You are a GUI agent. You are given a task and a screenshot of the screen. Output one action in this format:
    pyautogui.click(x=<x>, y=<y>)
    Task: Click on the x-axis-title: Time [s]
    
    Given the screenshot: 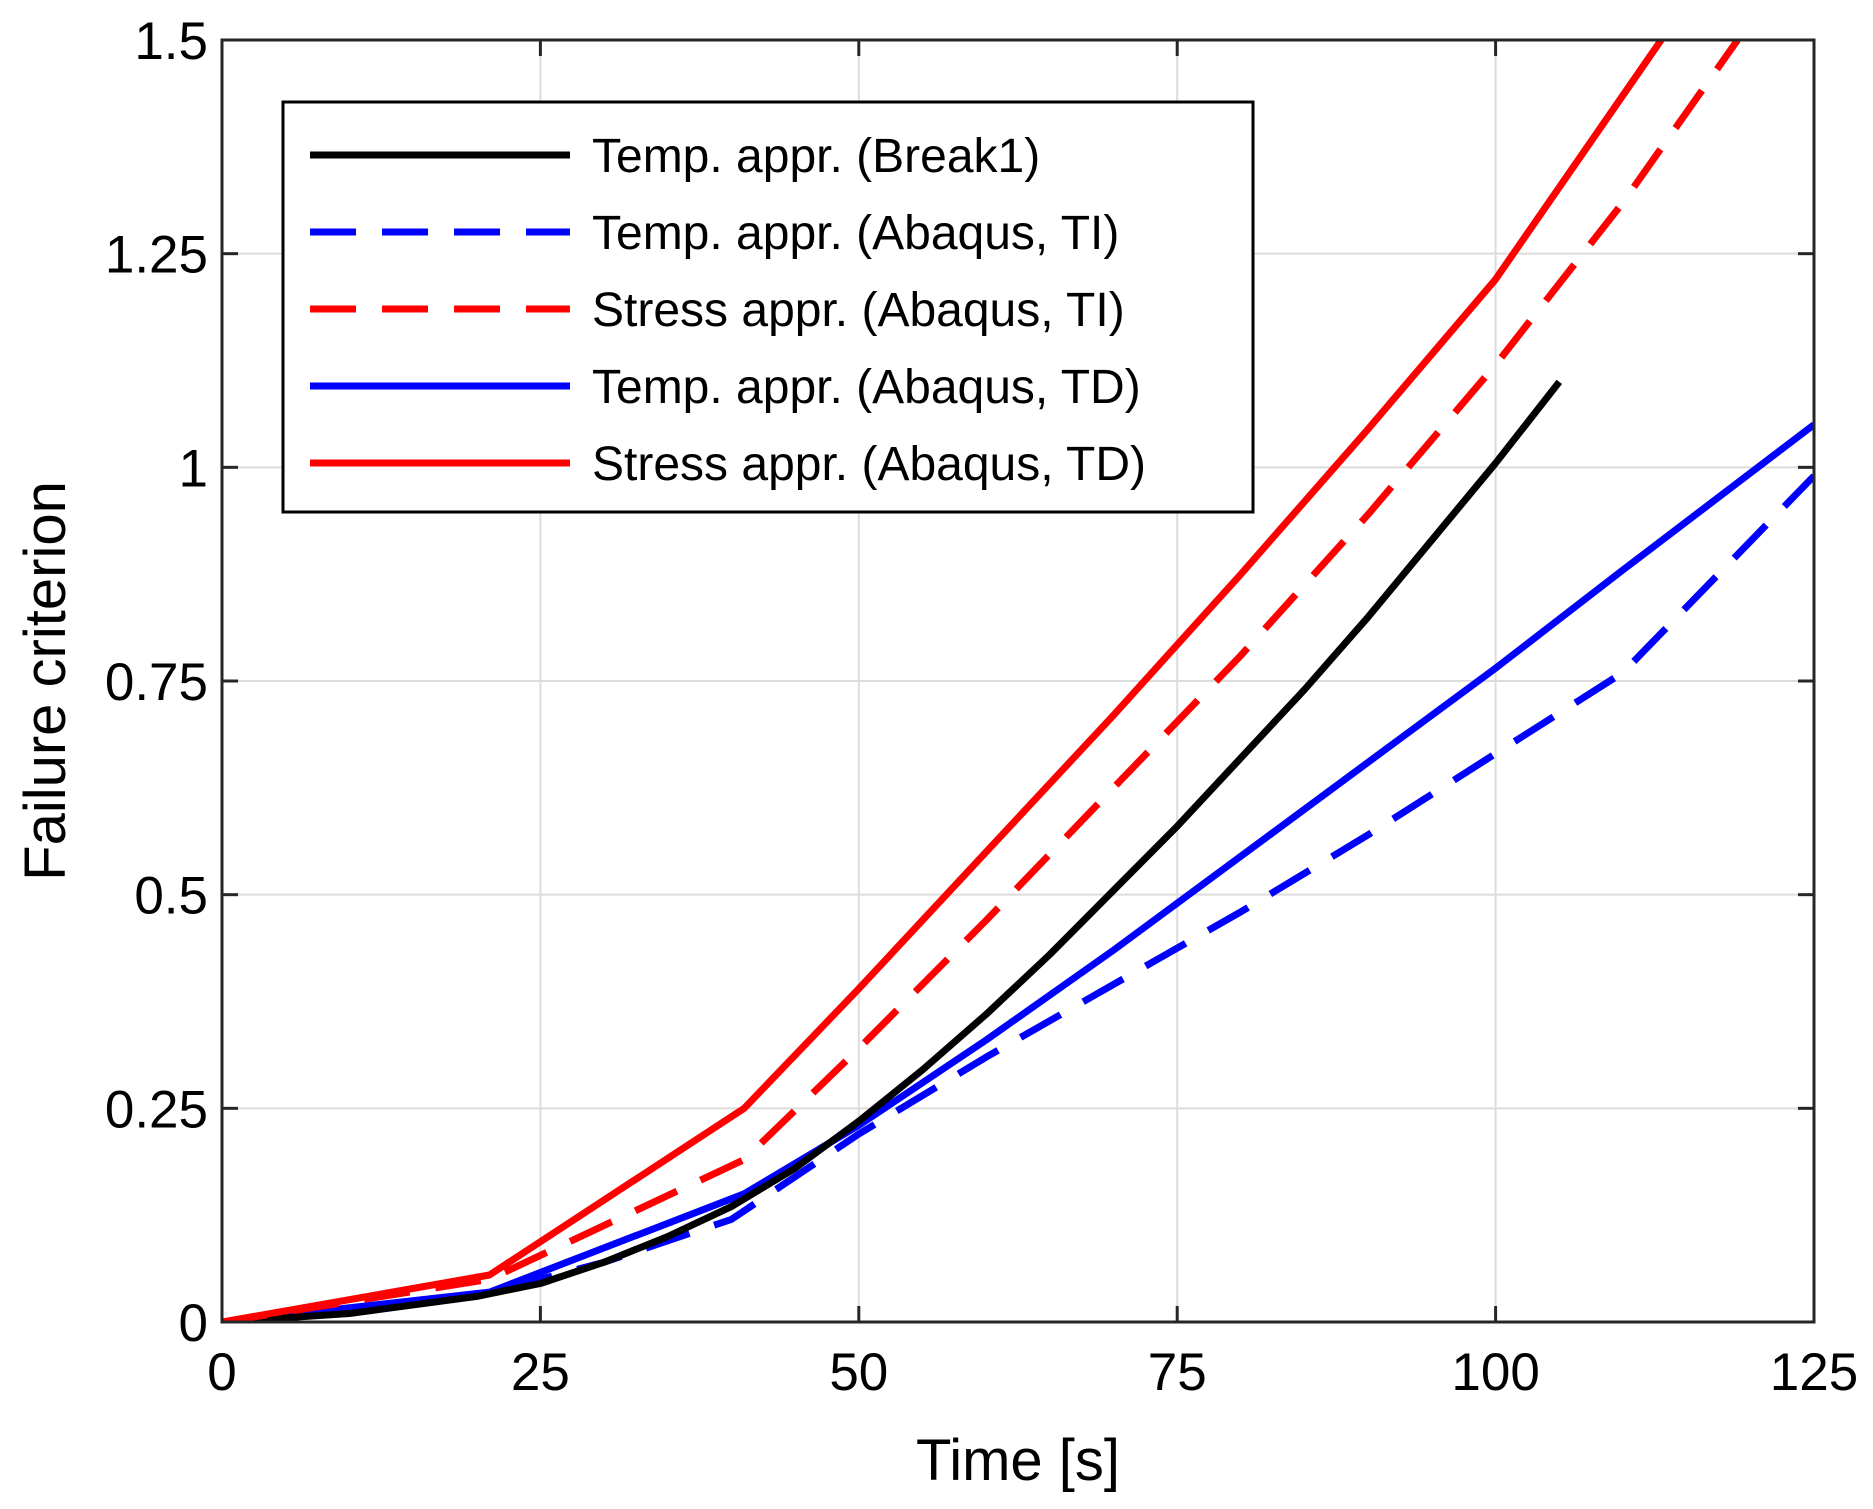 What is the action you would take?
    pyautogui.click(x=1018, y=1460)
    